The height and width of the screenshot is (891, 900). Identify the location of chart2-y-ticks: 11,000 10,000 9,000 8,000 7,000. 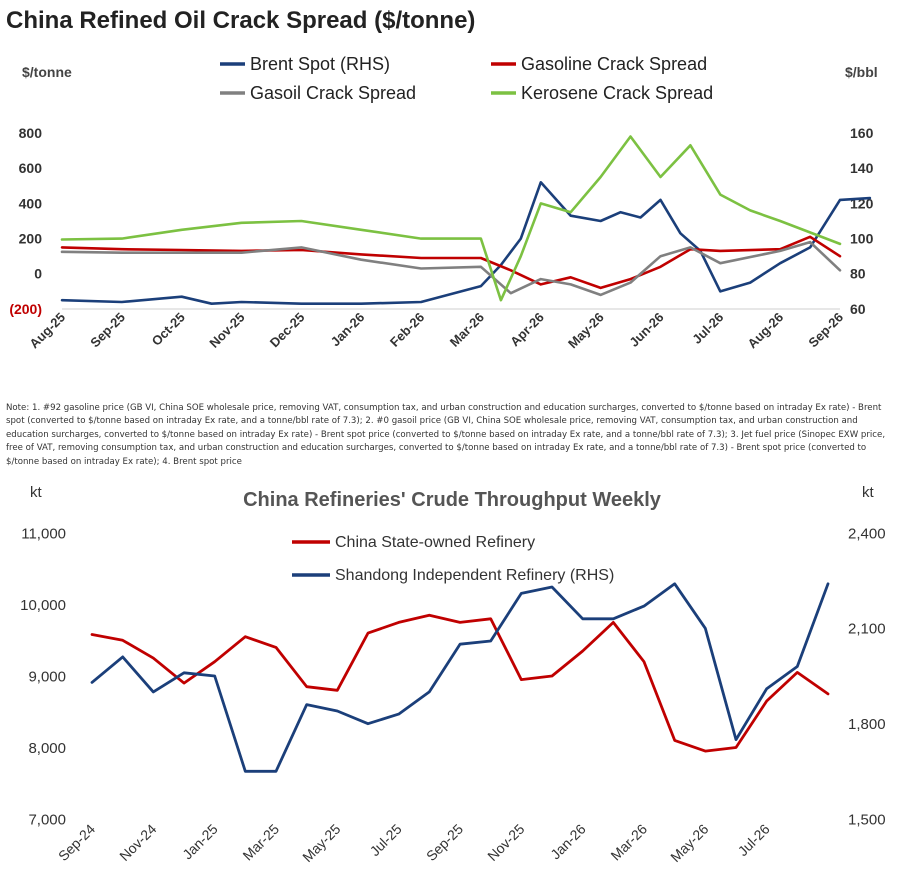
(43, 676).